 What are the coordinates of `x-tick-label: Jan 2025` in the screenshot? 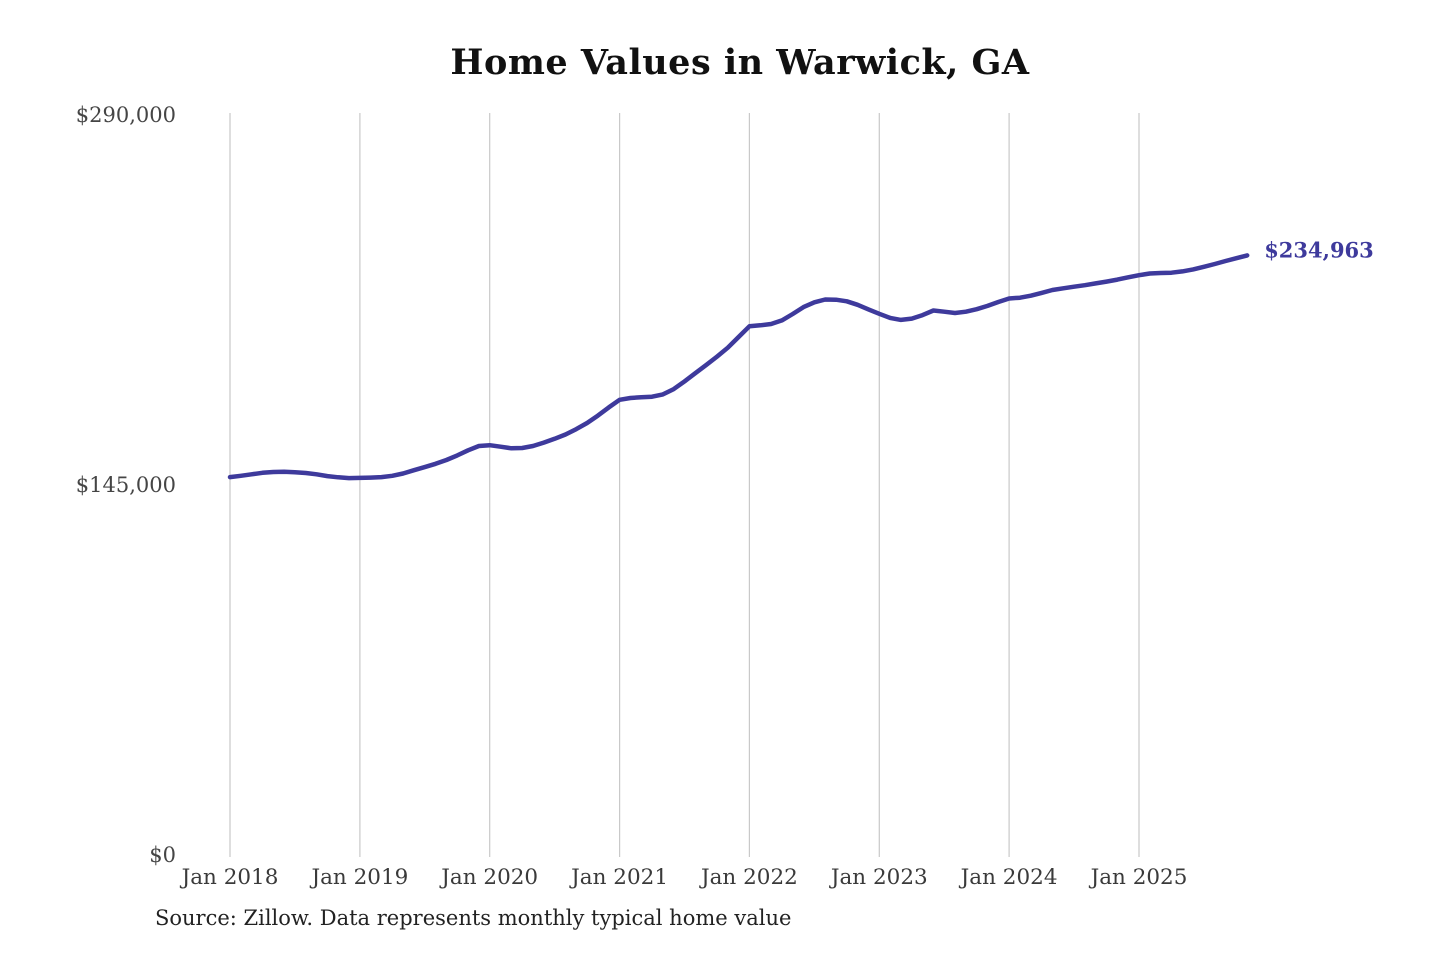 It's located at (1138, 877).